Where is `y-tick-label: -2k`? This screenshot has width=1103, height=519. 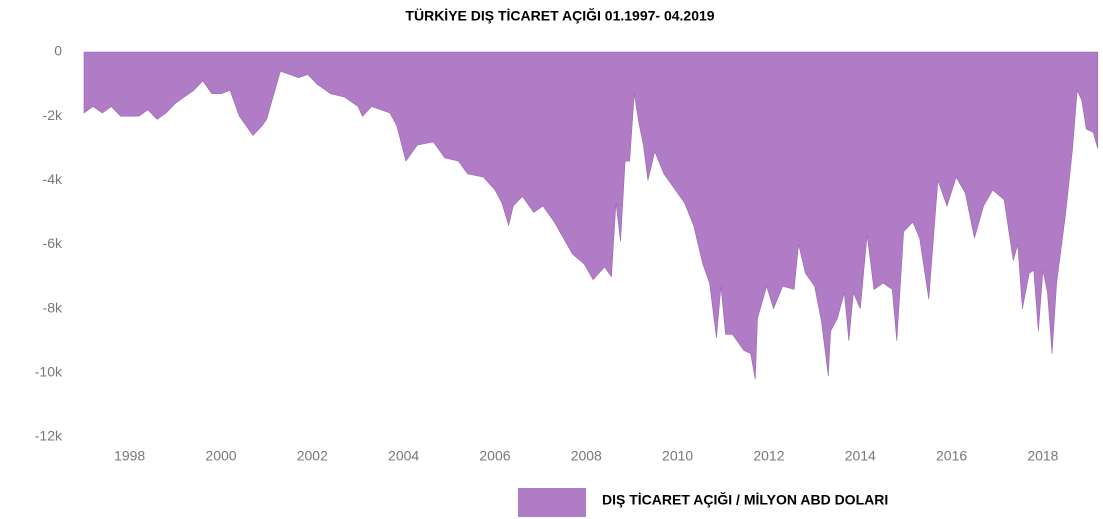 y-tick-label: -2k is located at coordinates (53, 115).